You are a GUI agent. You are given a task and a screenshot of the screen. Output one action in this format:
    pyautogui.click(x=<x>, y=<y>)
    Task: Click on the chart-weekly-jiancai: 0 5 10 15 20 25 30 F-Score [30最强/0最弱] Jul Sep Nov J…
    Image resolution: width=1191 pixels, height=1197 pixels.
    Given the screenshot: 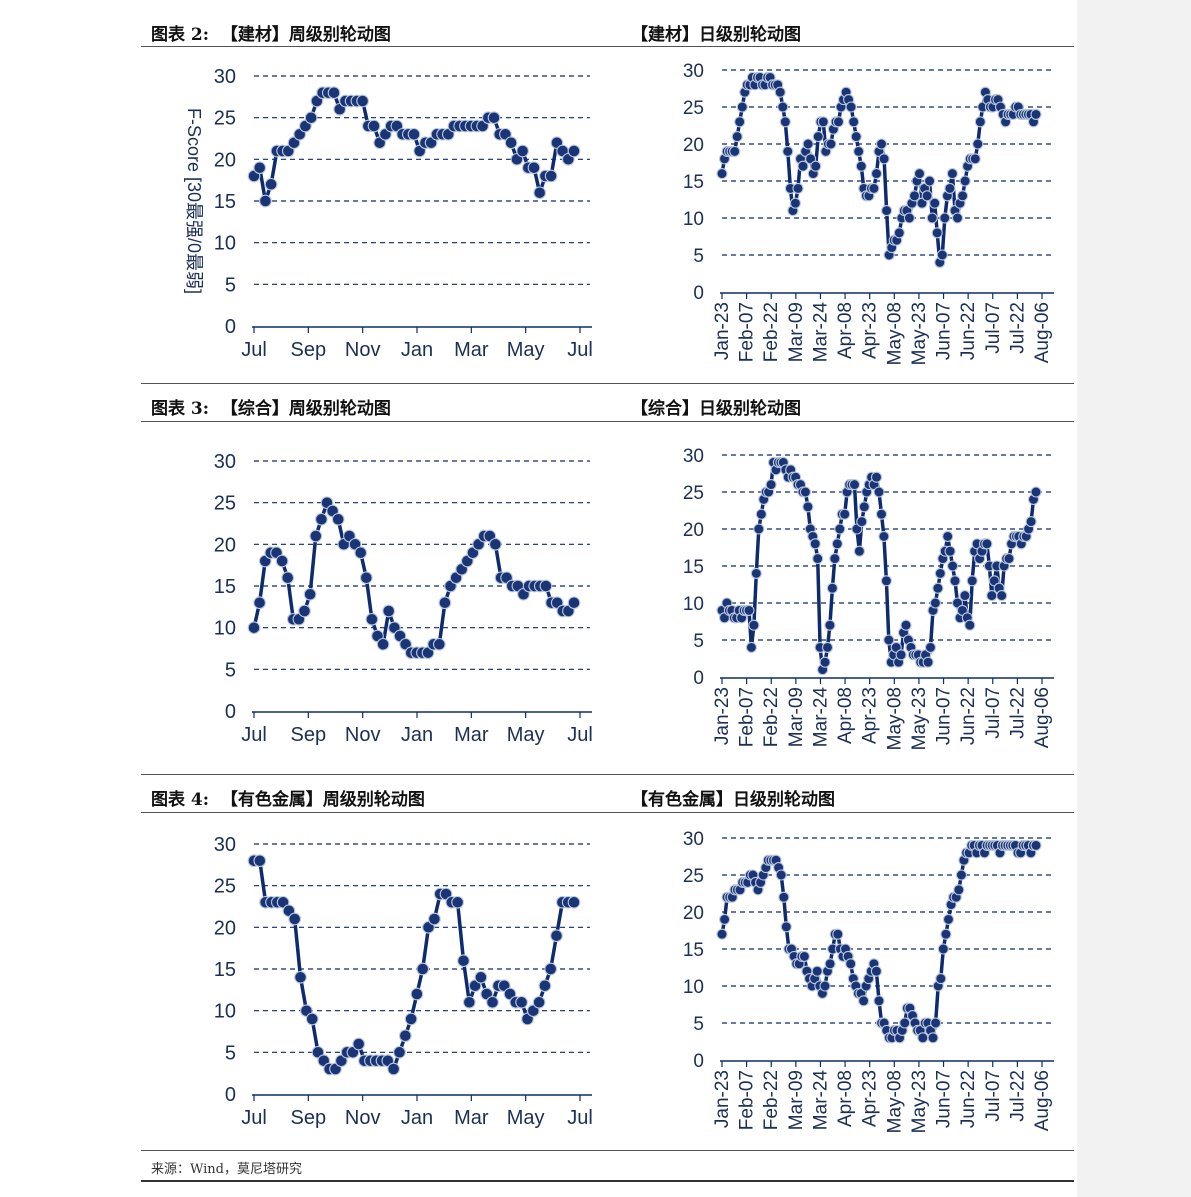 What is the action you would take?
    pyautogui.click(x=388, y=213)
    